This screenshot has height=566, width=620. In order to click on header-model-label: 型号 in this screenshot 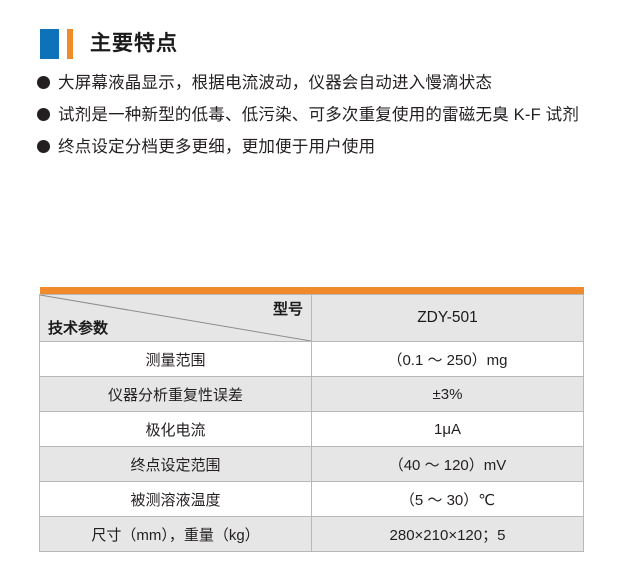, I will do `click(287, 309)`.